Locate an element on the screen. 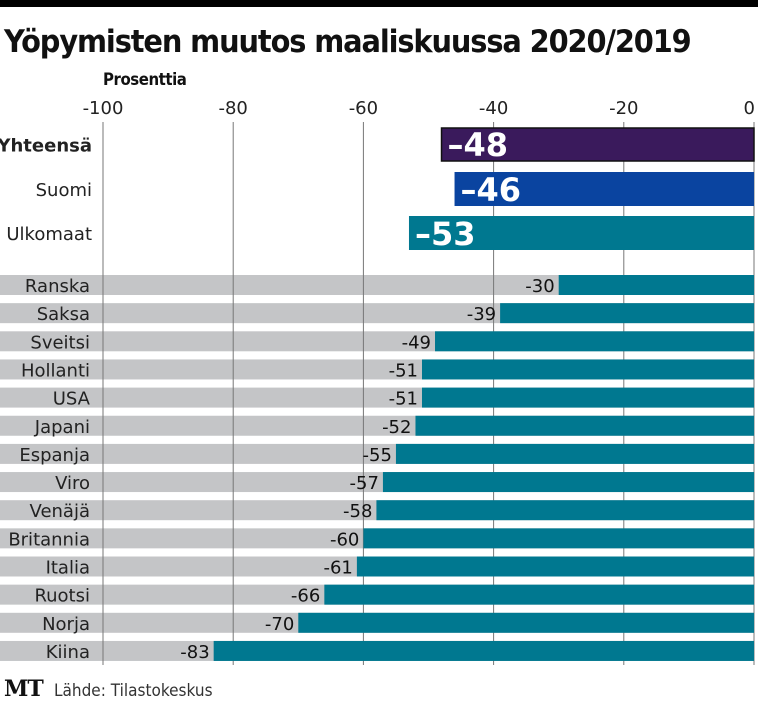 This screenshot has height=702, width=758. category-label: Italia is located at coordinates (68, 568).